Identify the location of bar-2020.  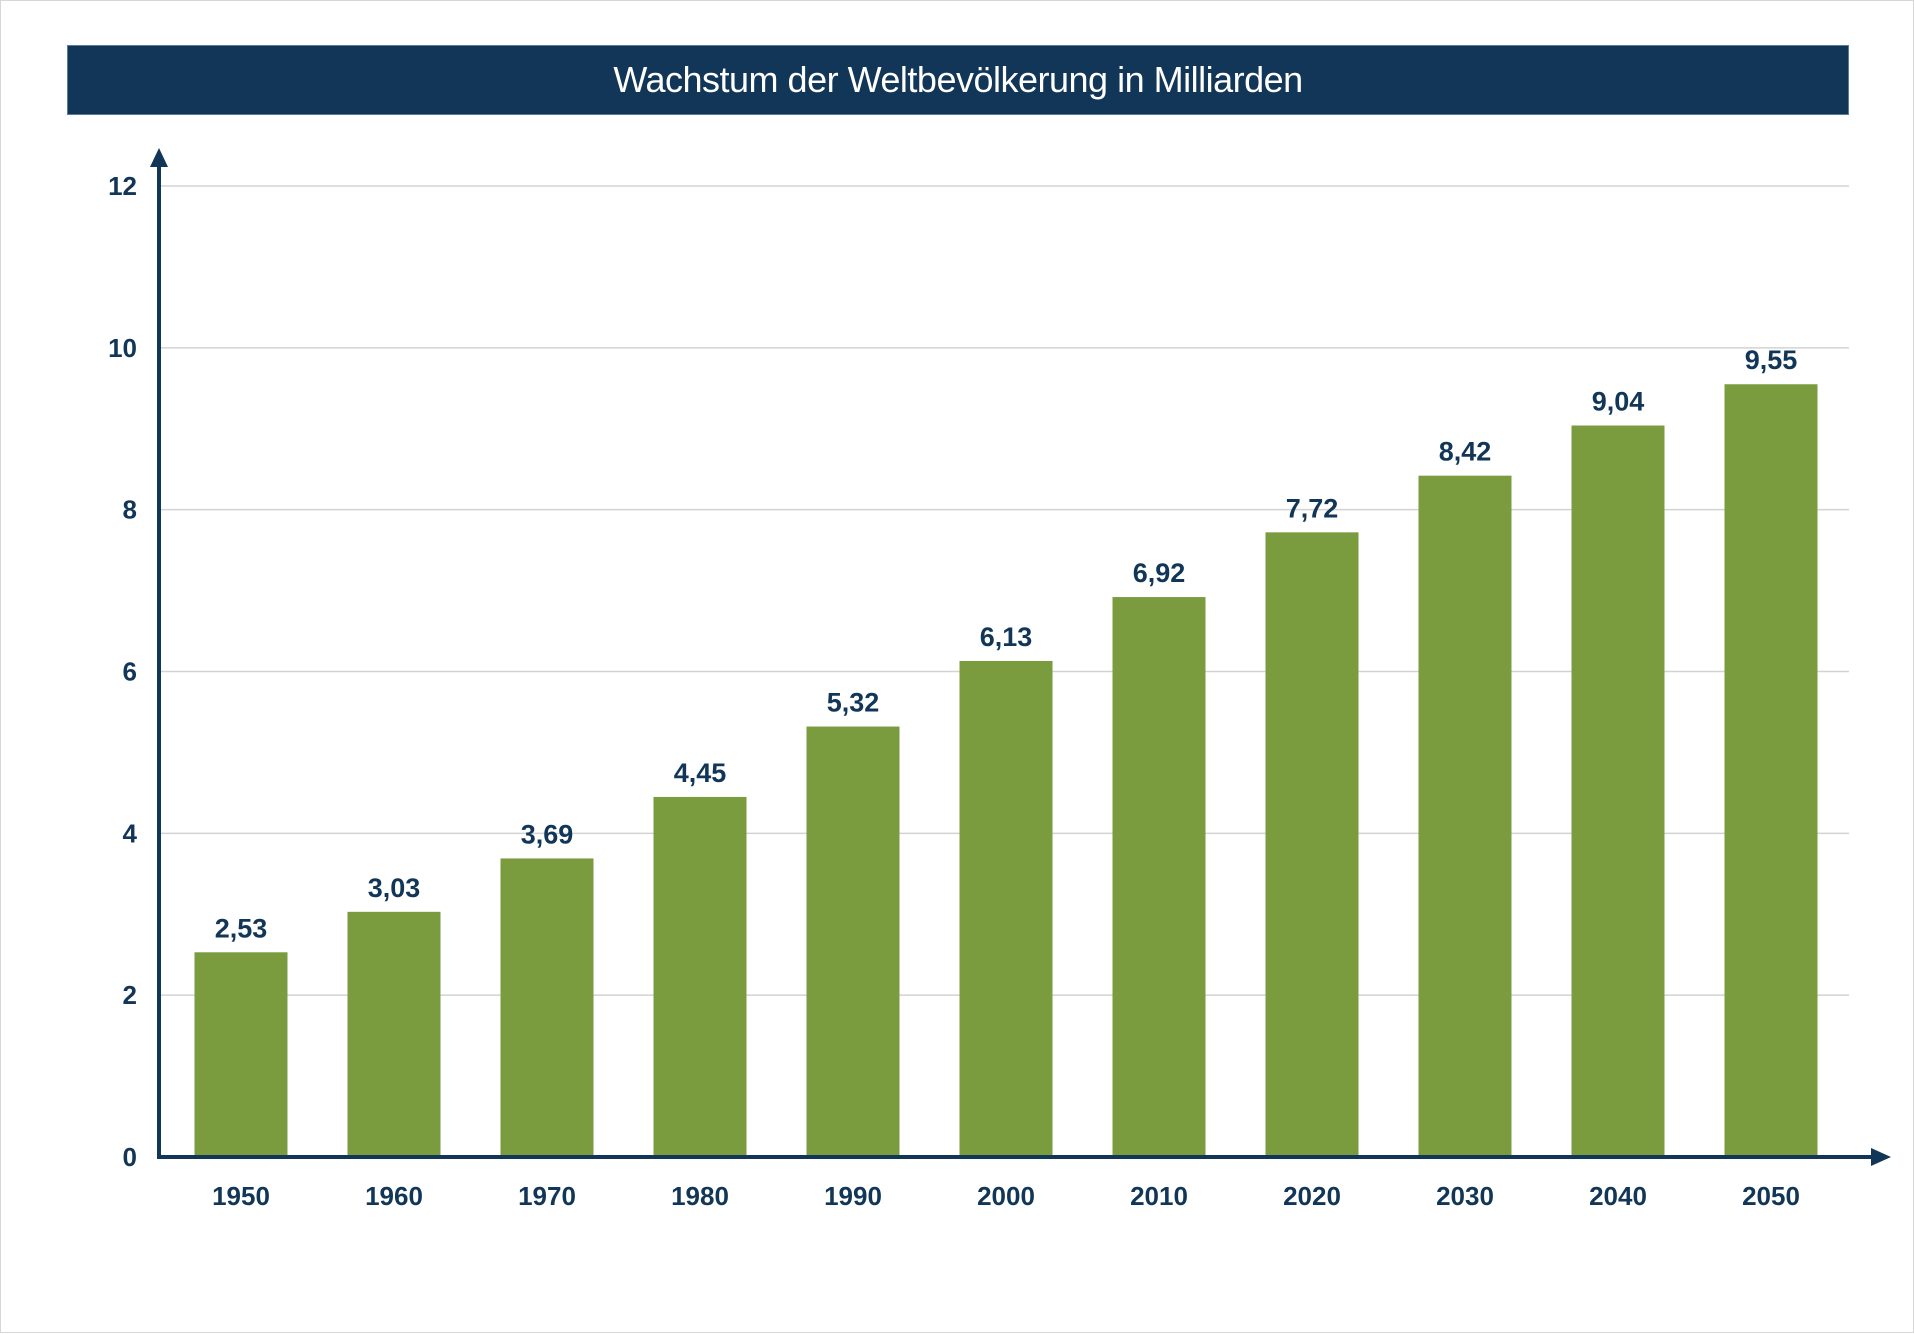
(1312, 844).